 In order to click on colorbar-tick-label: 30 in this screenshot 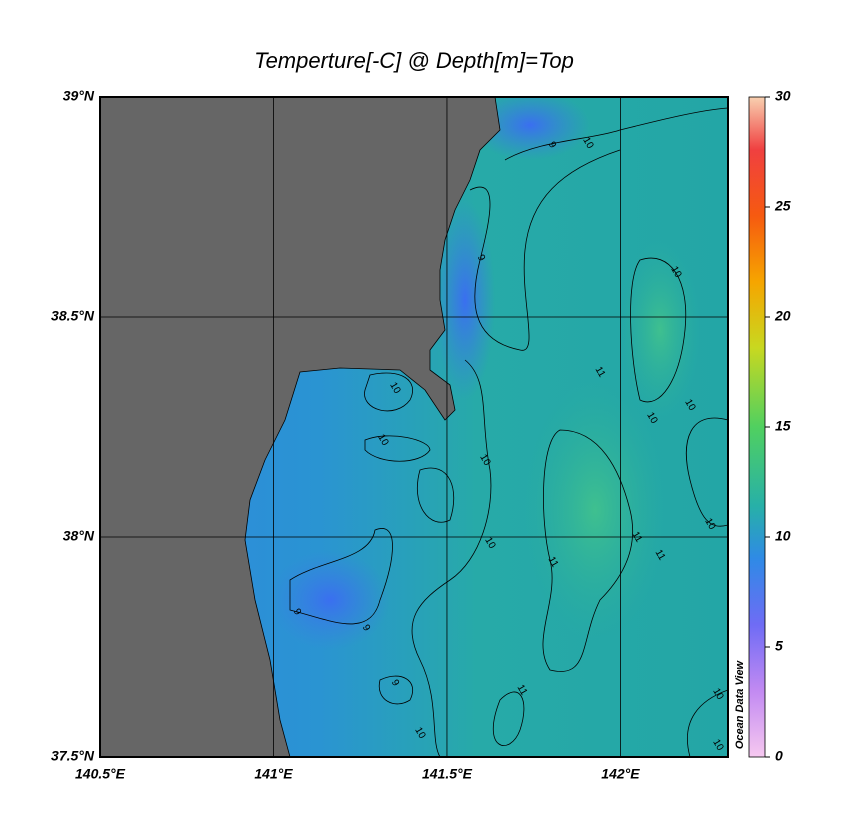, I will do `click(783, 96)`.